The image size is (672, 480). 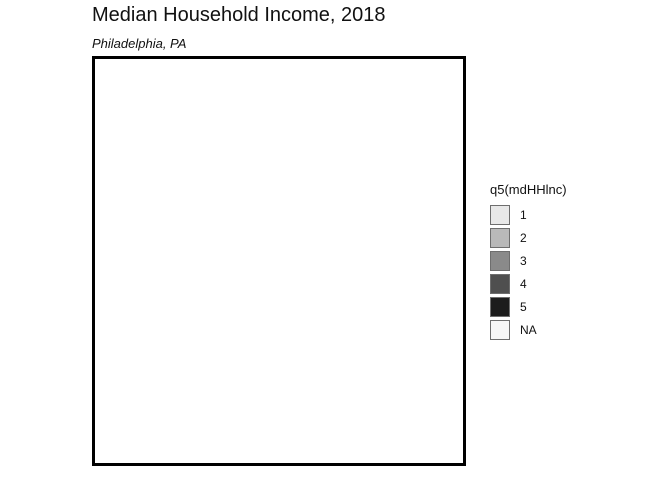 I want to click on legend-item-3: 3, so click(x=528, y=260).